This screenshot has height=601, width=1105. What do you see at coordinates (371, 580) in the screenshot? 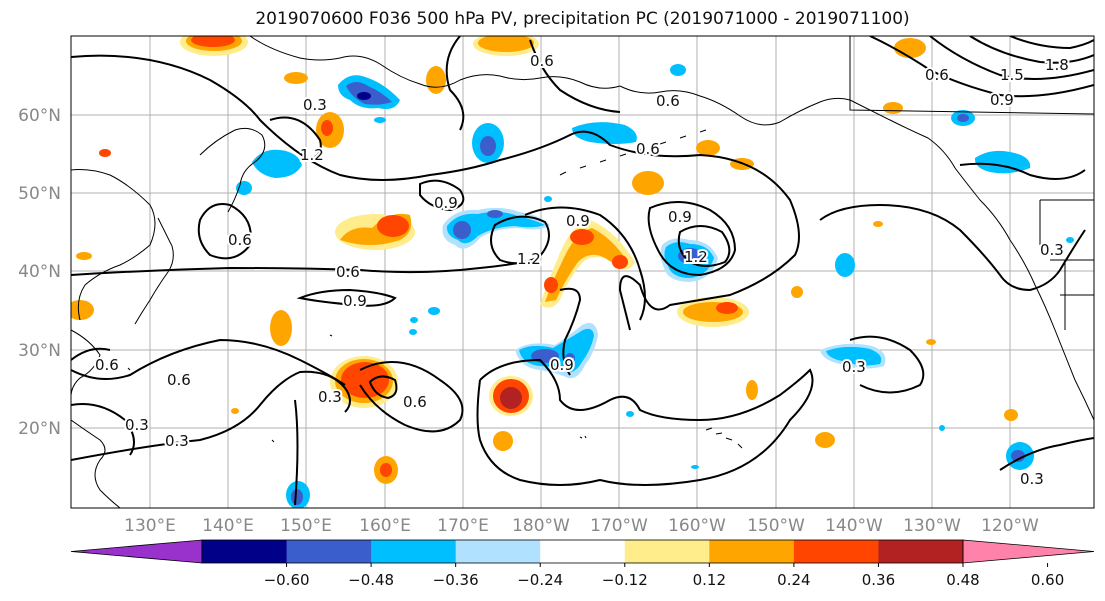
I see `colorbar-tick-label: −0.48` at bounding box center [371, 580].